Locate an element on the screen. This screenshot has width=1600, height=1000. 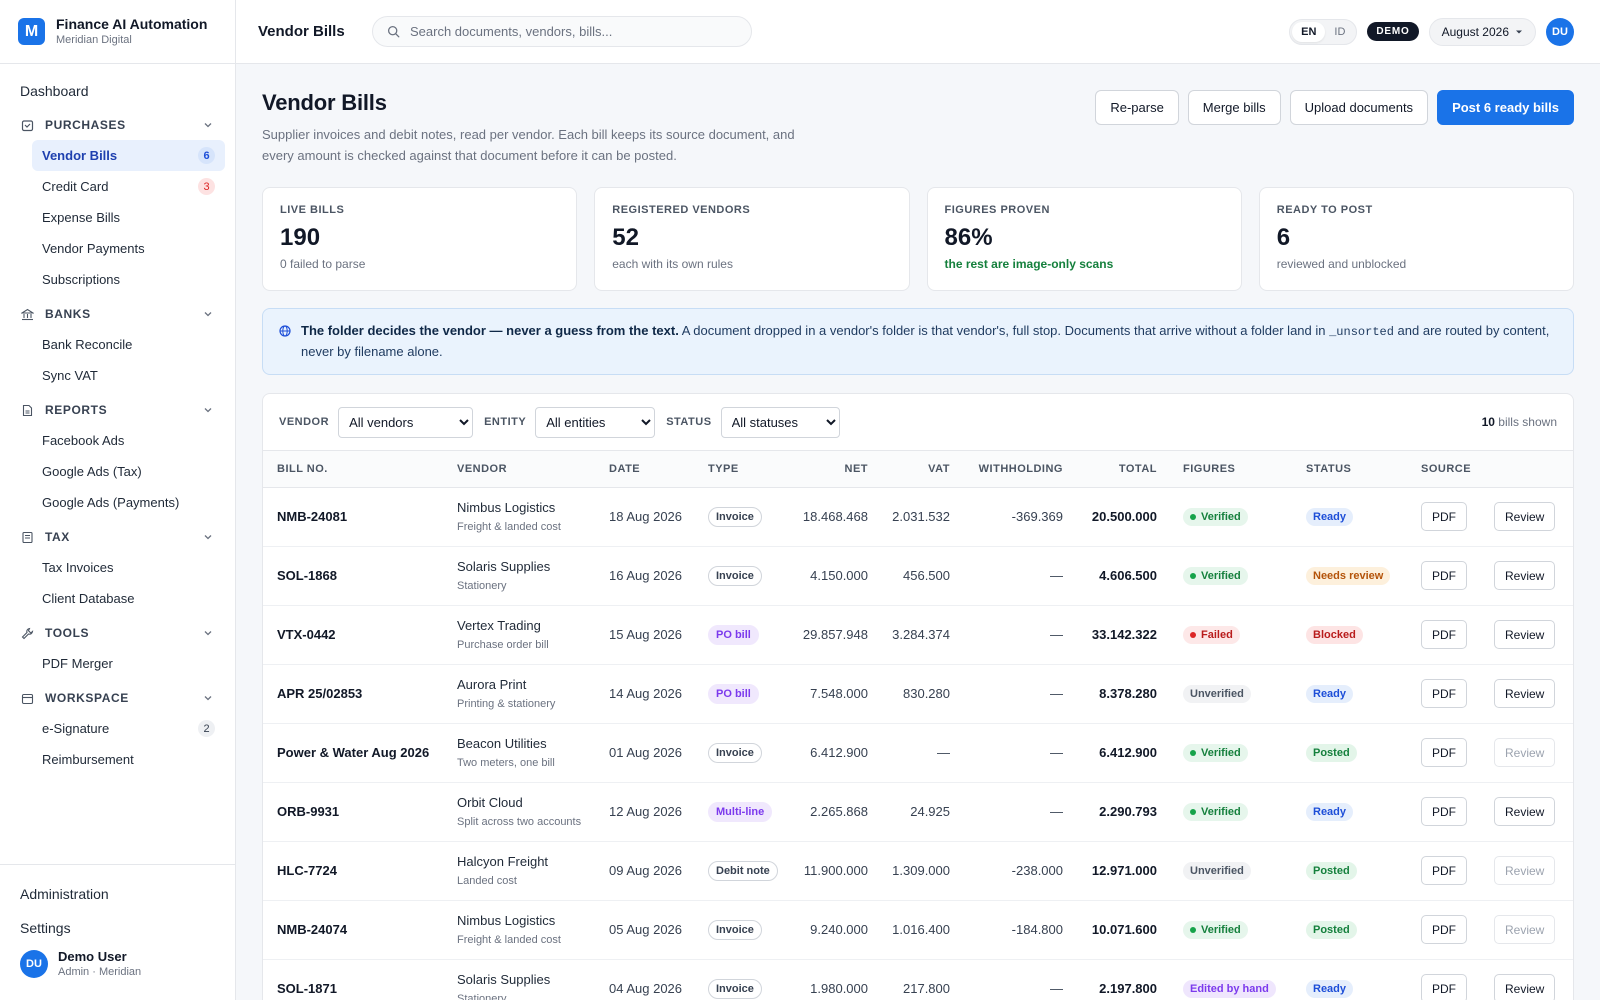
language-toggle: EN ID is located at coordinates (1323, 31).